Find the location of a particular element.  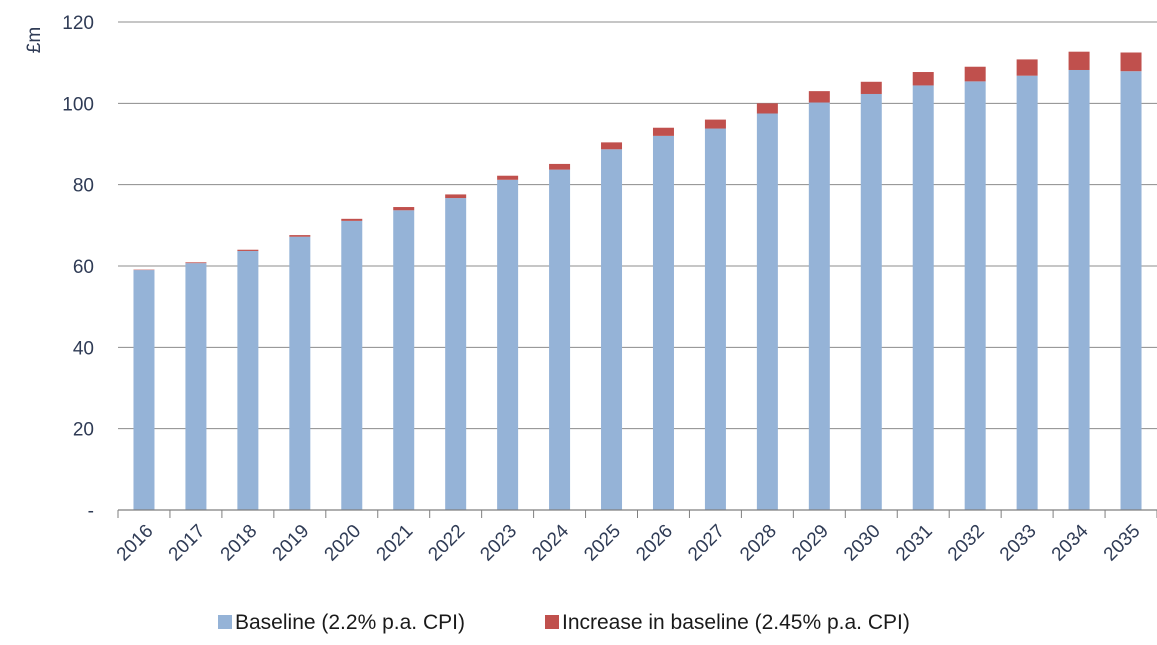

bar-baseline-2032 is located at coordinates (975, 295).